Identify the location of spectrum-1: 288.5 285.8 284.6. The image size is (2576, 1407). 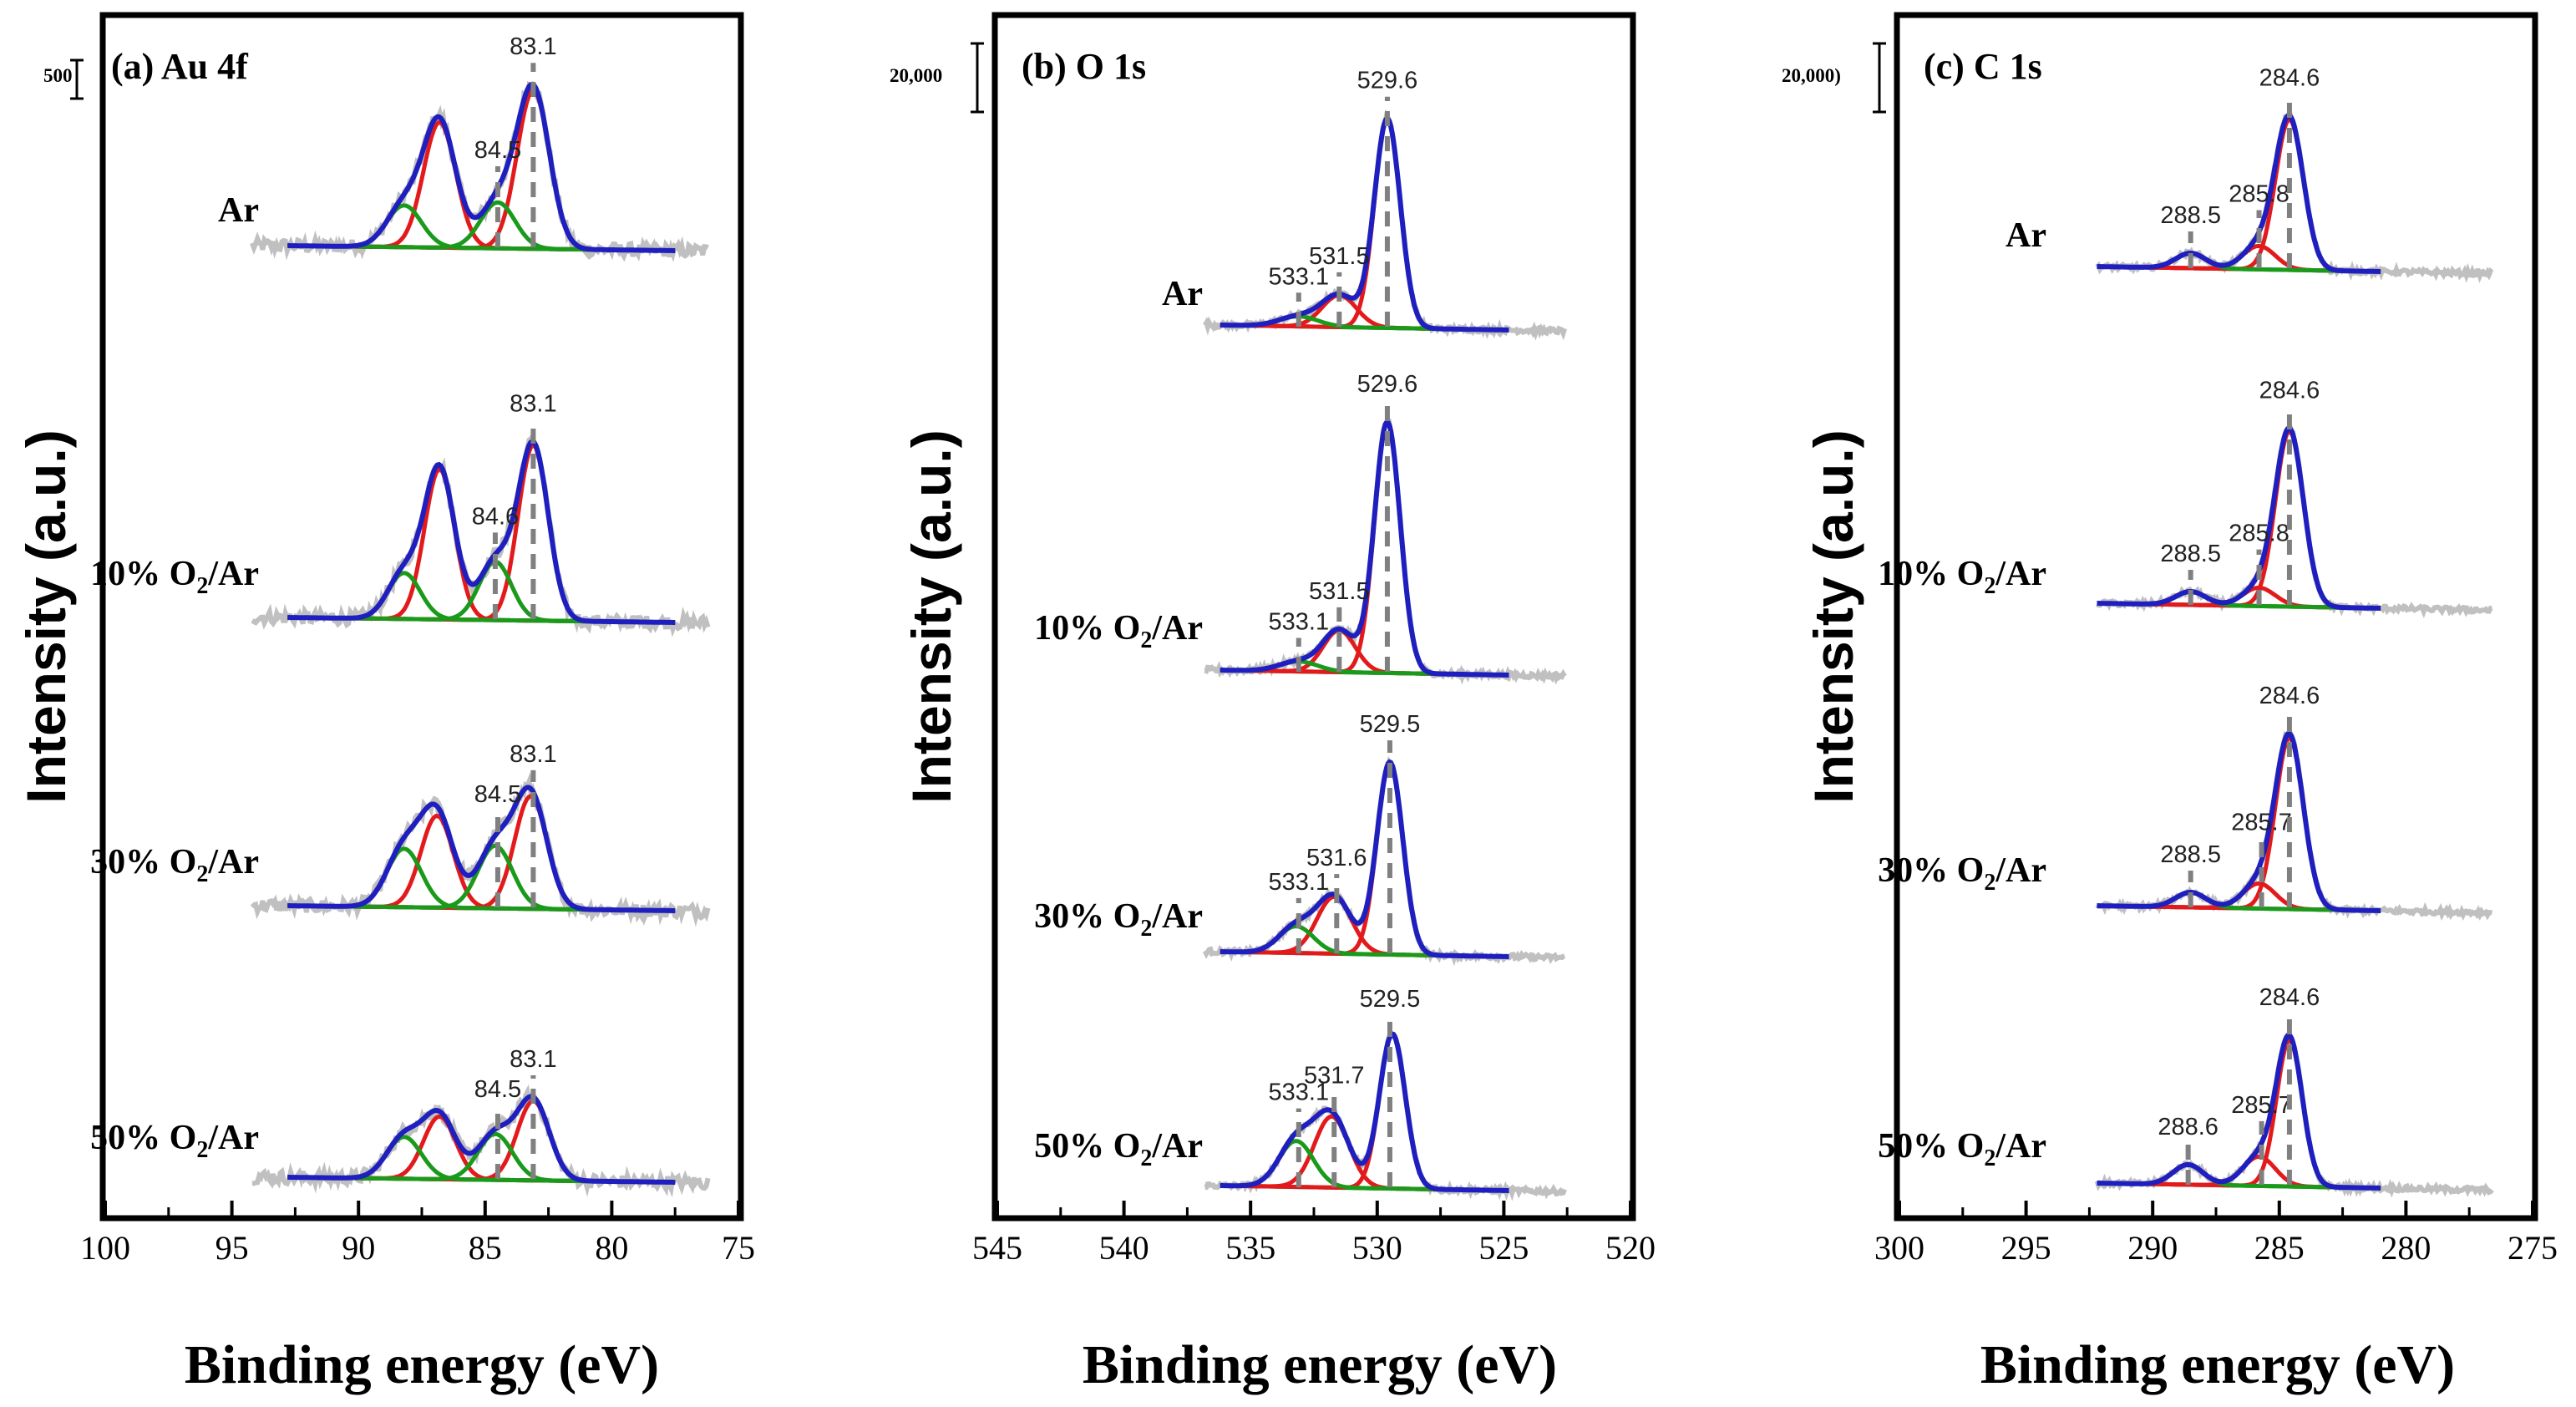
(2294, 498).